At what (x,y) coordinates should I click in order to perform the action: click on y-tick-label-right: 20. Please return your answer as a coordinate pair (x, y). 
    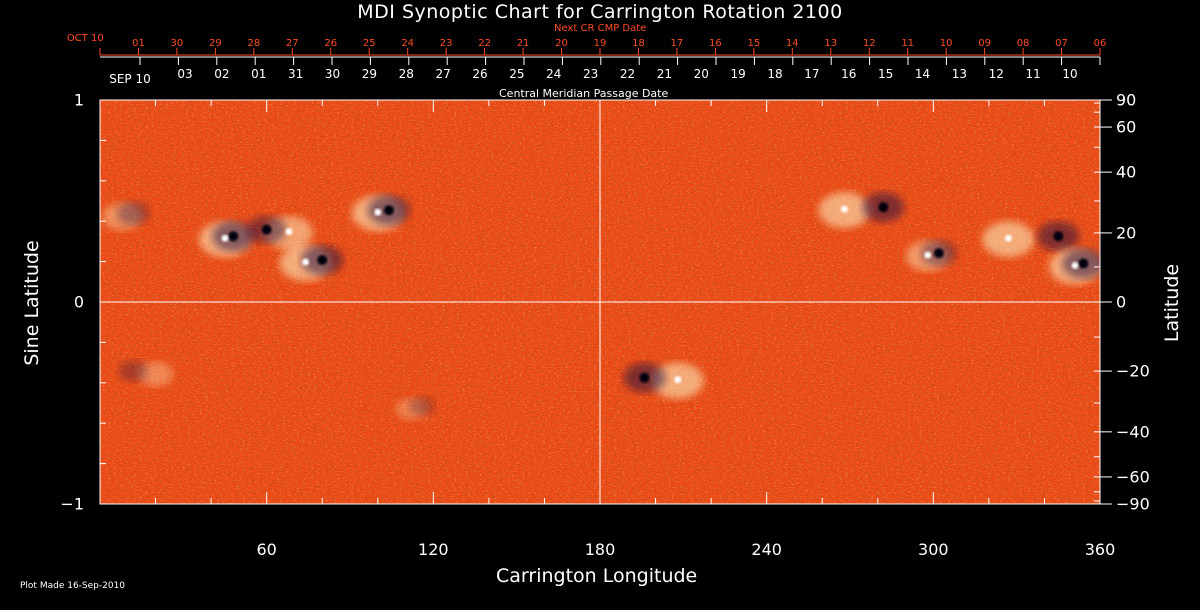
    Looking at the image, I should click on (1126, 233).